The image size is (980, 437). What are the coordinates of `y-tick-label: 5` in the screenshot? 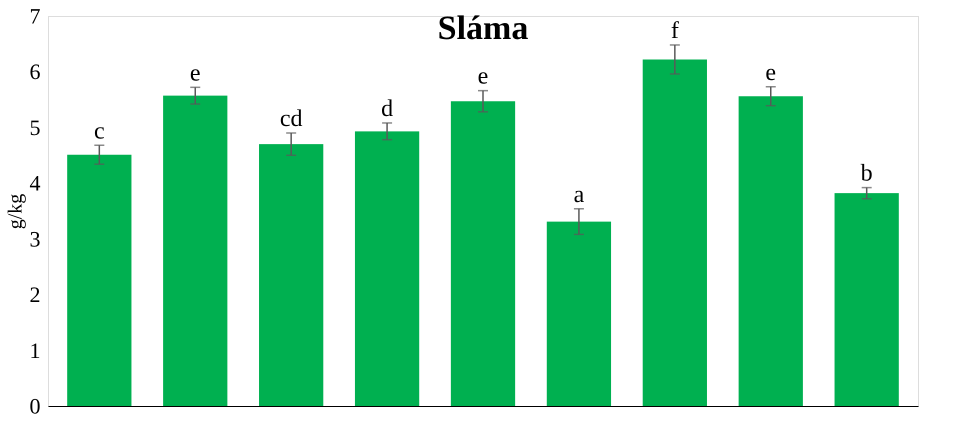 It's located at (35, 127).